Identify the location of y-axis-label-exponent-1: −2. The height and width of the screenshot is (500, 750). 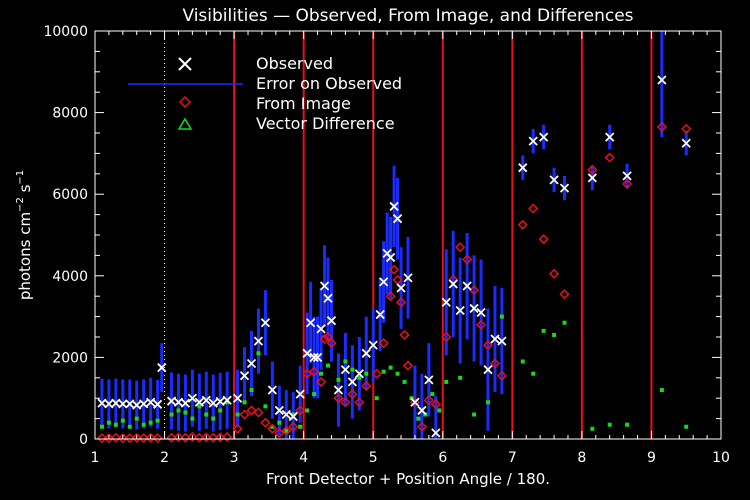
(20, 204).